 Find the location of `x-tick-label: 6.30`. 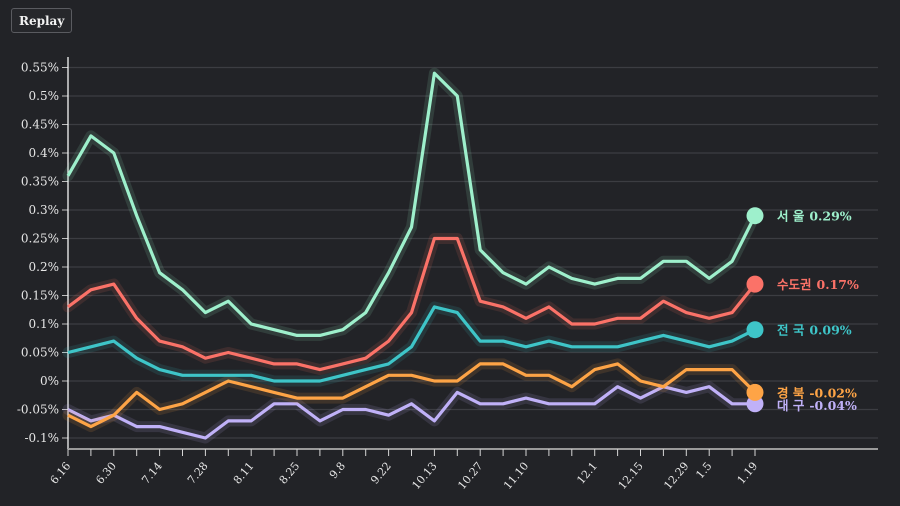

x-tick-label: 6.30 is located at coordinates (106, 473).